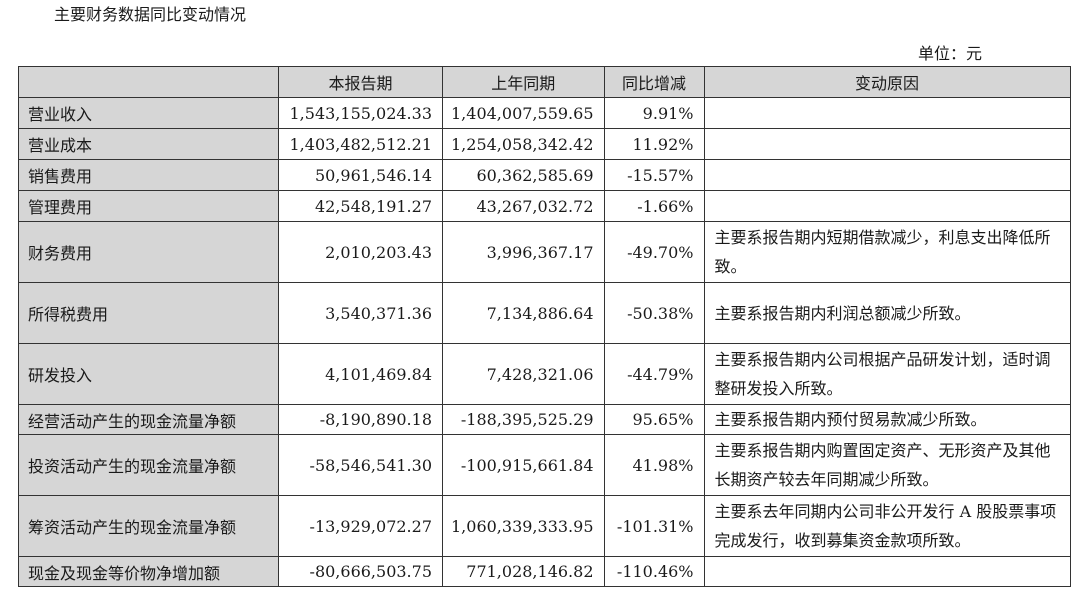 This screenshot has height=607, width=1080. What do you see at coordinates (360, 571) in the screenshot?
I see `current-value: -80,666,503.75` at bounding box center [360, 571].